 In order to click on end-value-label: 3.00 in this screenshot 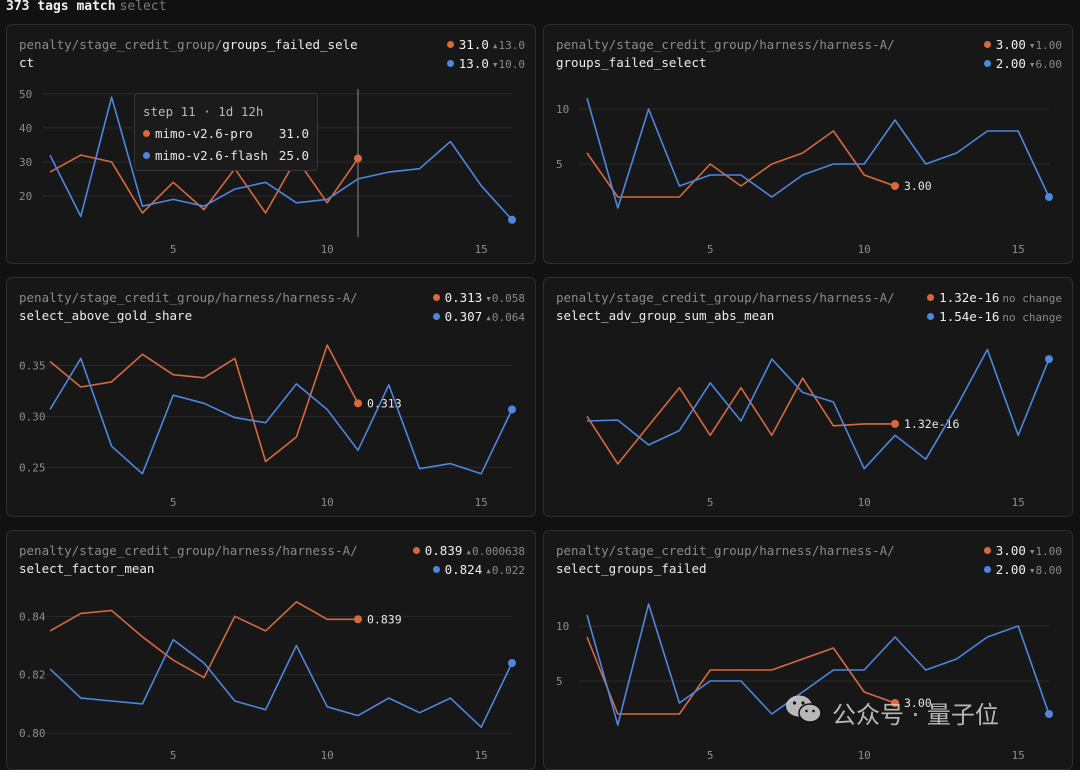, I will do `click(918, 186)`.